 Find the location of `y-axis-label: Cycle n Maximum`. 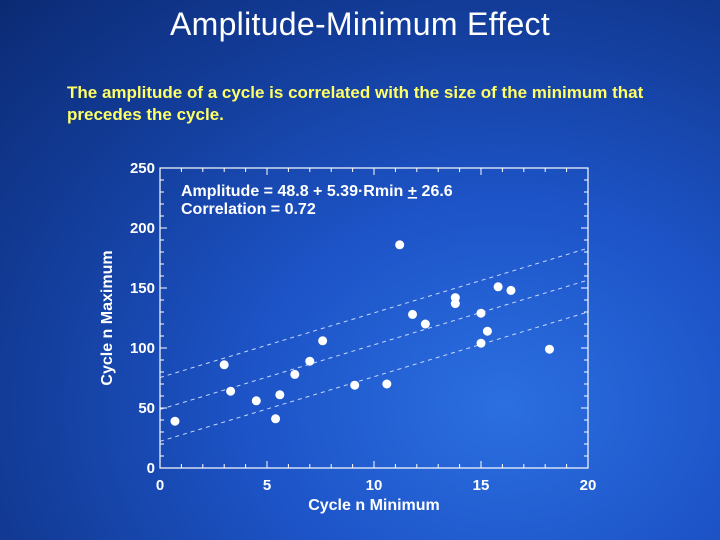

y-axis-label: Cycle n Maximum is located at coordinates (107, 317).